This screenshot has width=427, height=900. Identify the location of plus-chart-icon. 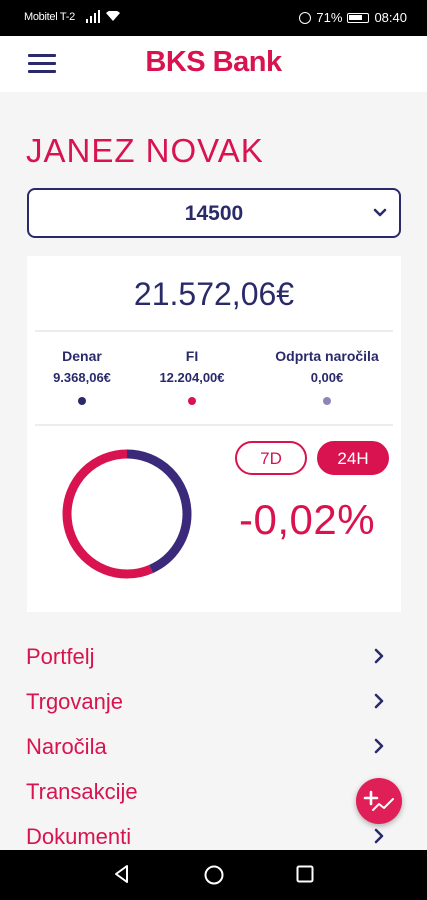
(378, 800).